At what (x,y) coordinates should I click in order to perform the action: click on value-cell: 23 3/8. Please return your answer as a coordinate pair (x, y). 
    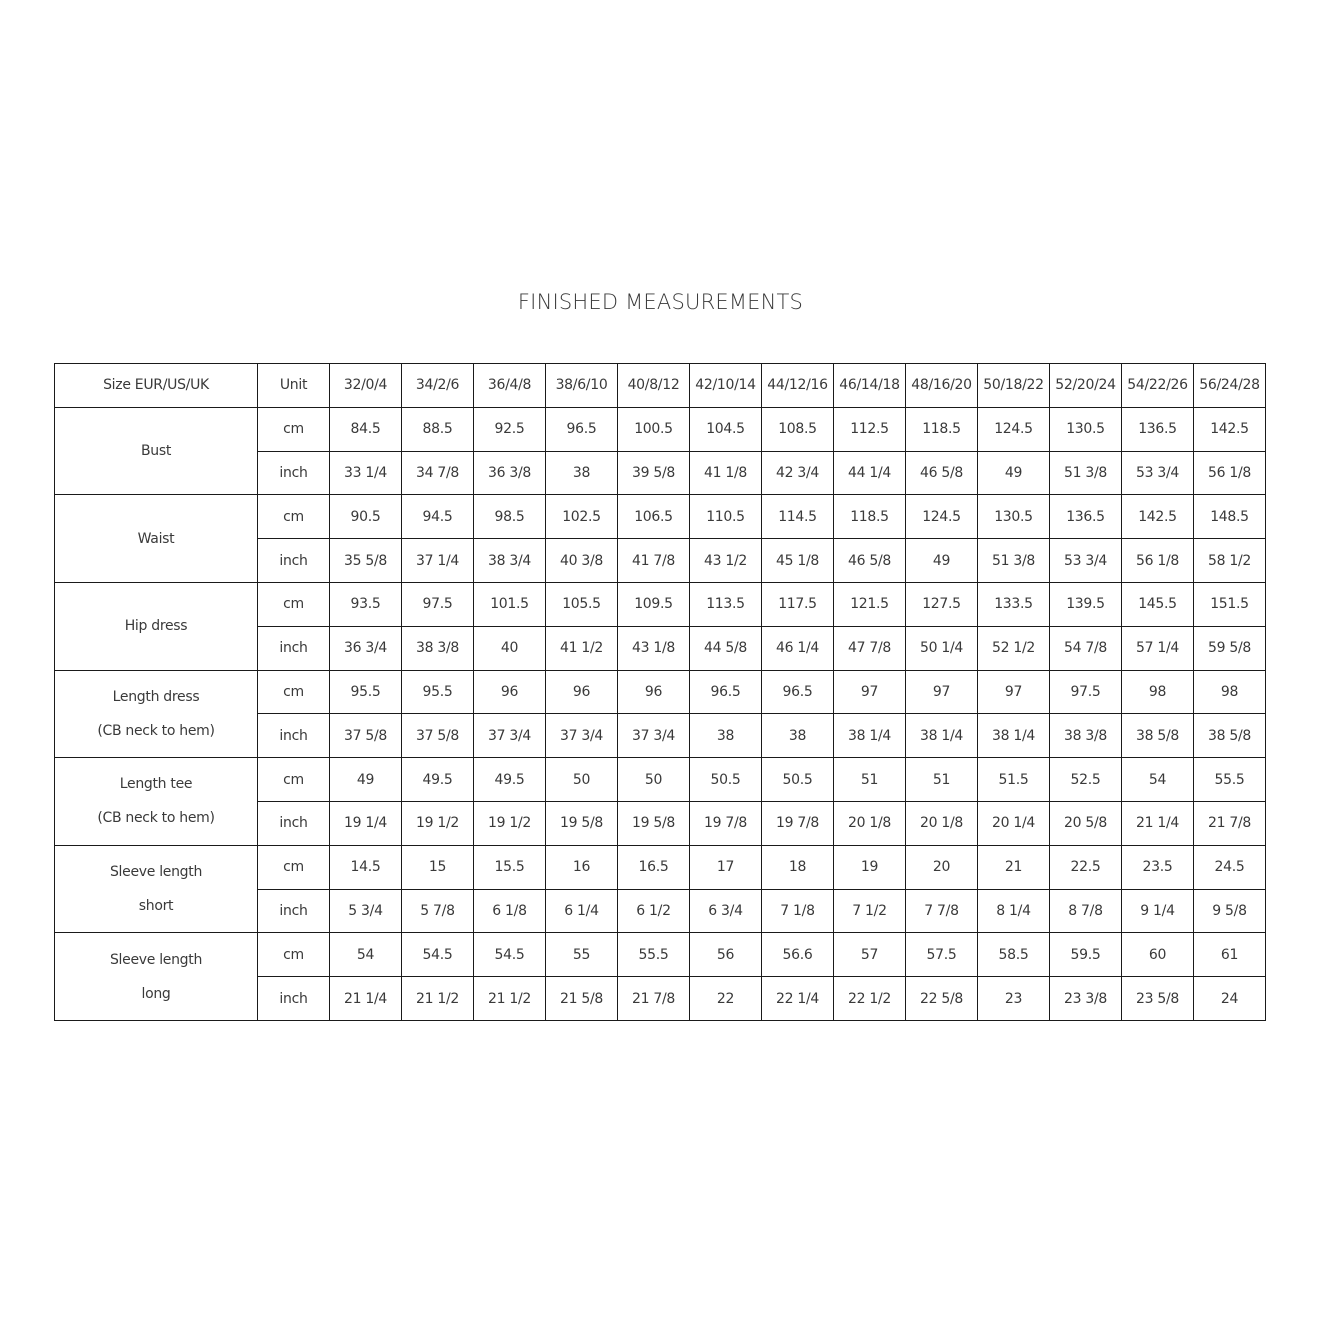
    Looking at the image, I should click on (1085, 998).